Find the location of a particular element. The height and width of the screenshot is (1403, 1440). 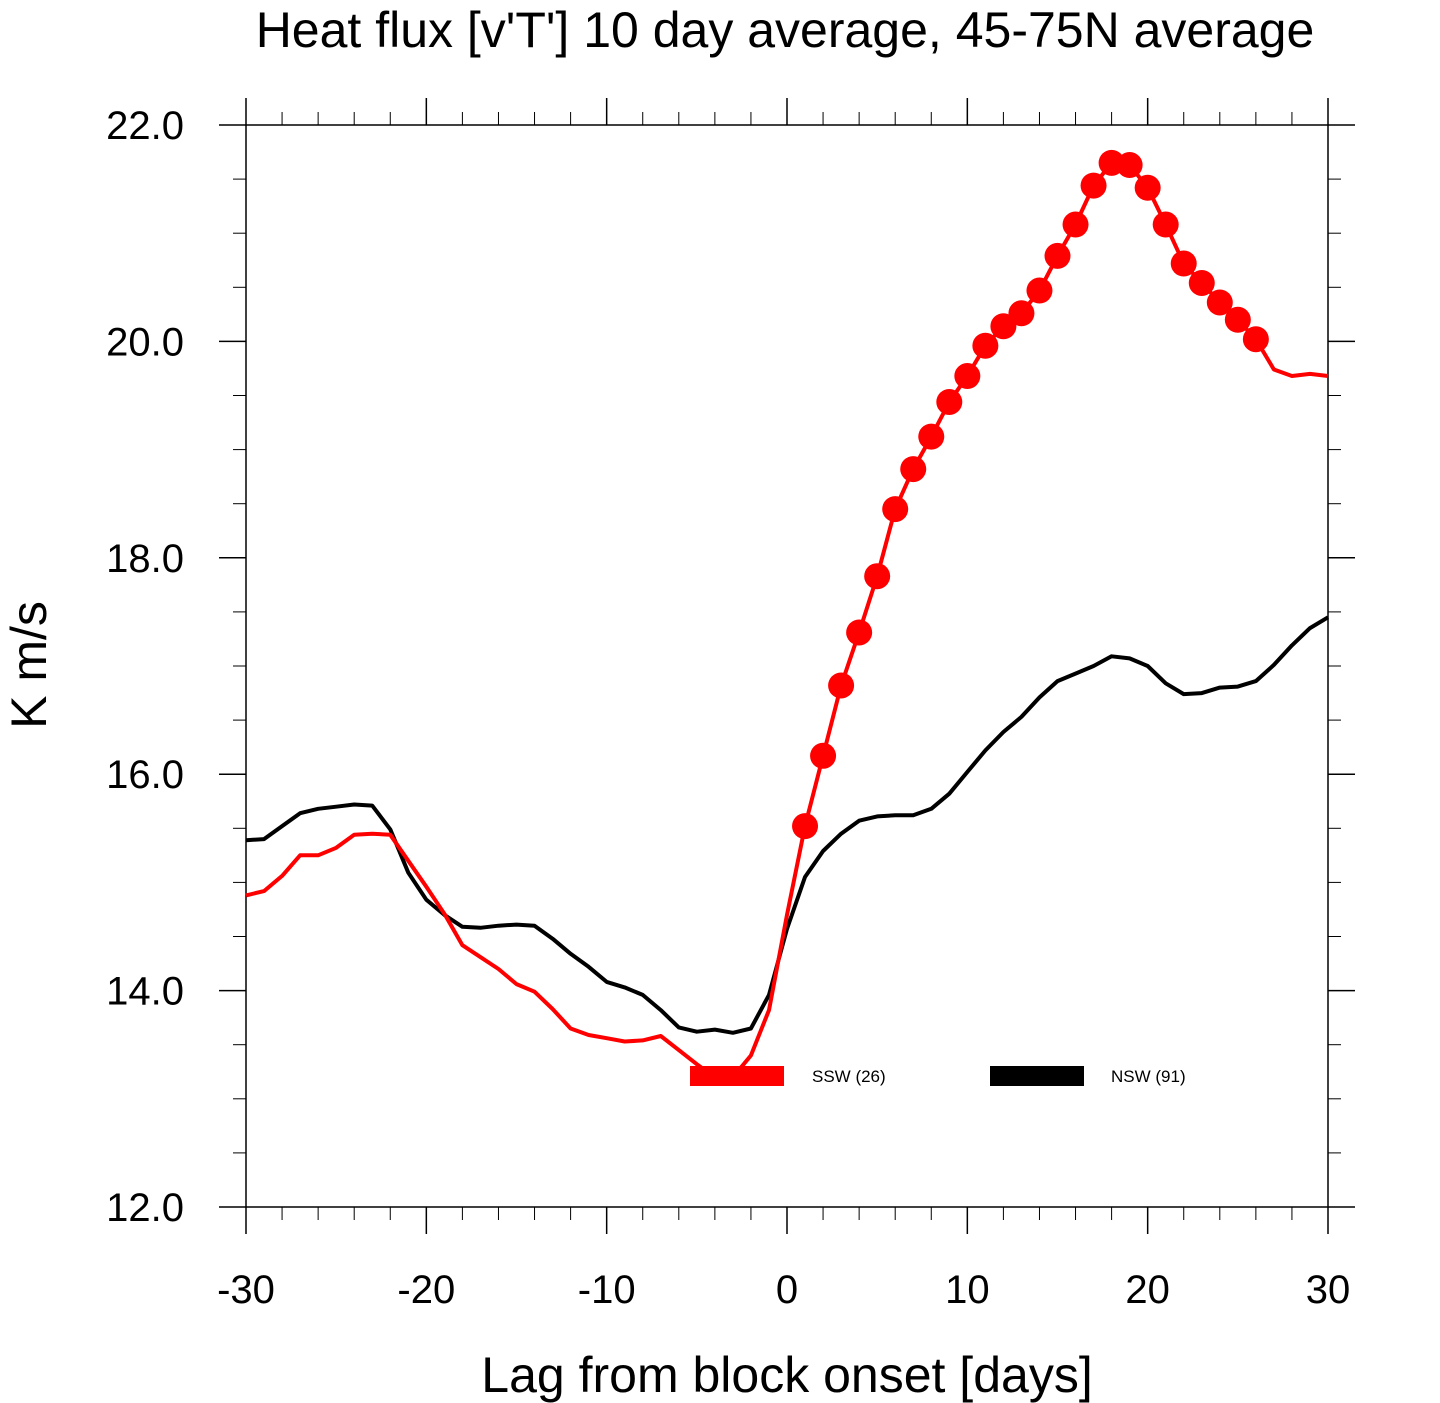

y-axis-title: K m/s is located at coordinates (29, 665).